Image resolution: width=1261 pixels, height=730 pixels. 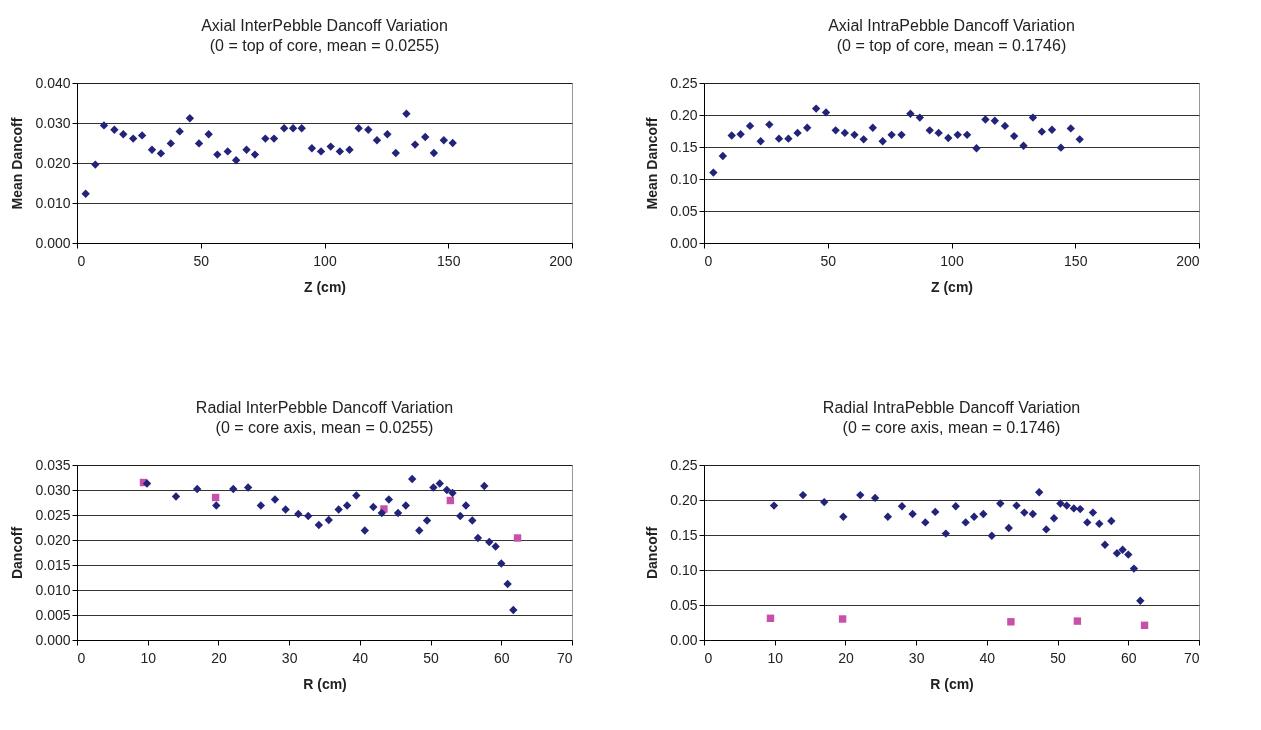 What do you see at coordinates (324, 25) in the screenshot?
I see `chart-title: Axial InterPebble Dancoff Variation` at bounding box center [324, 25].